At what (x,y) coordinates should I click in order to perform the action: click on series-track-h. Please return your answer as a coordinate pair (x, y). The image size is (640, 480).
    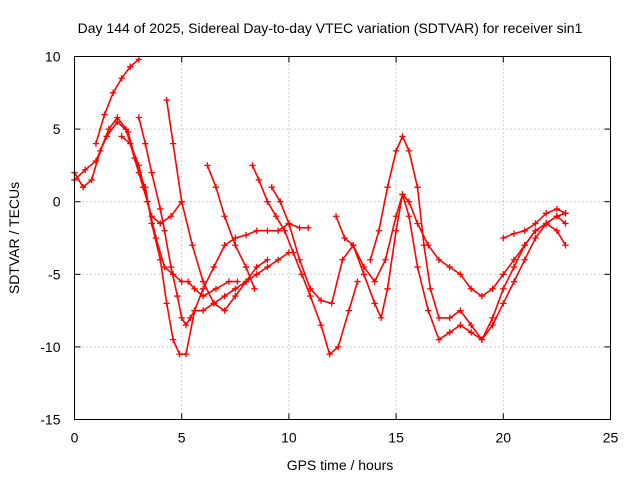
    Looking at the image, I should click on (305, 260).